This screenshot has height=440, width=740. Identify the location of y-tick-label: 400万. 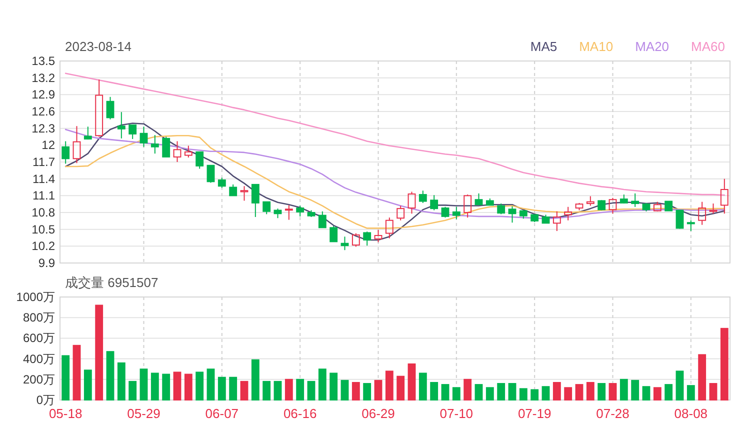
(38, 359).